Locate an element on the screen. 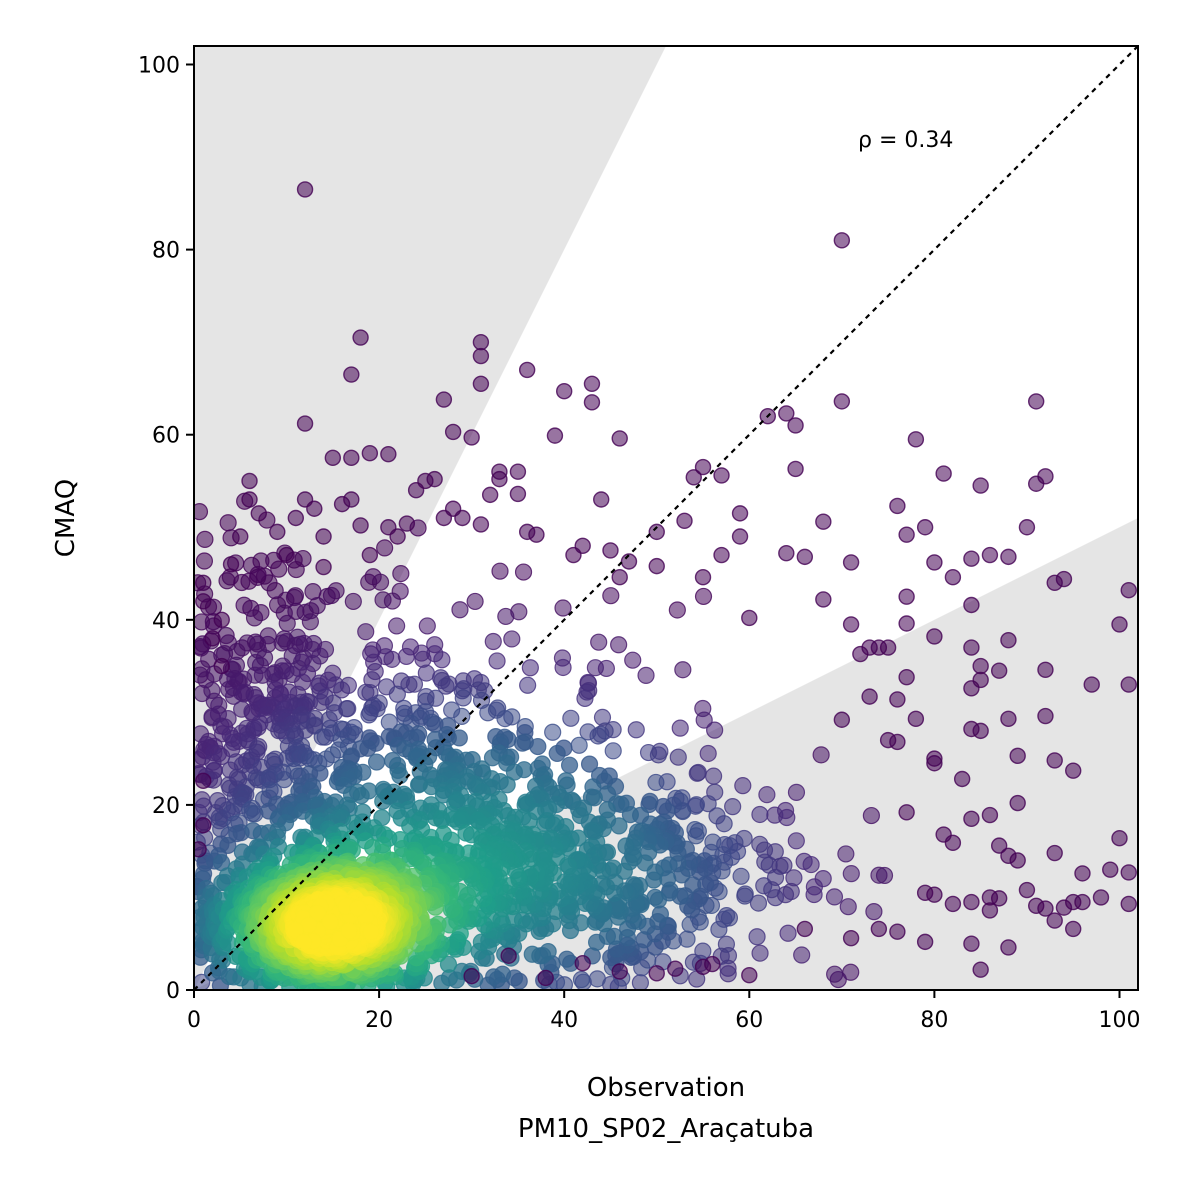 The width and height of the screenshot is (1200, 1200). x-tick-label: 40 is located at coordinates (564, 1020).